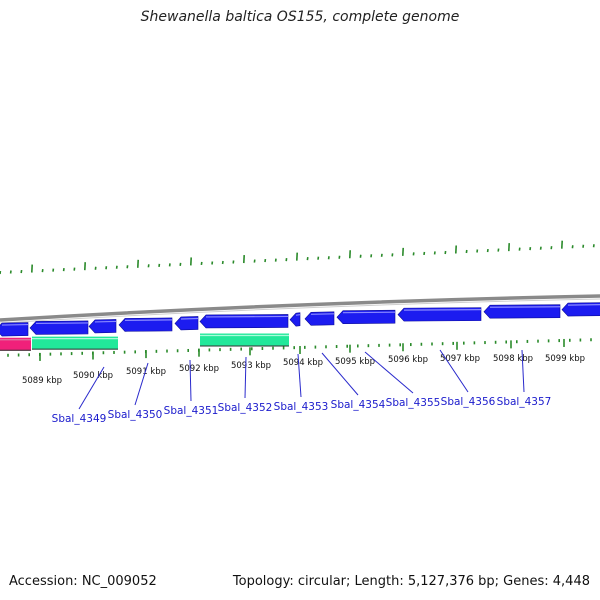 Image resolution: width=600 pixels, height=600 pixels. Describe the element at coordinates (146, 372) in the screenshot. I see `scale-label: 5091 kbp` at that location.